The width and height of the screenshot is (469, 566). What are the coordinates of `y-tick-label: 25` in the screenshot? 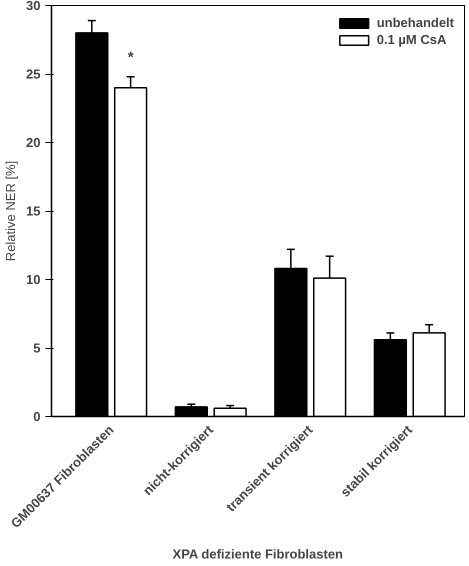 It's located at (33, 74).